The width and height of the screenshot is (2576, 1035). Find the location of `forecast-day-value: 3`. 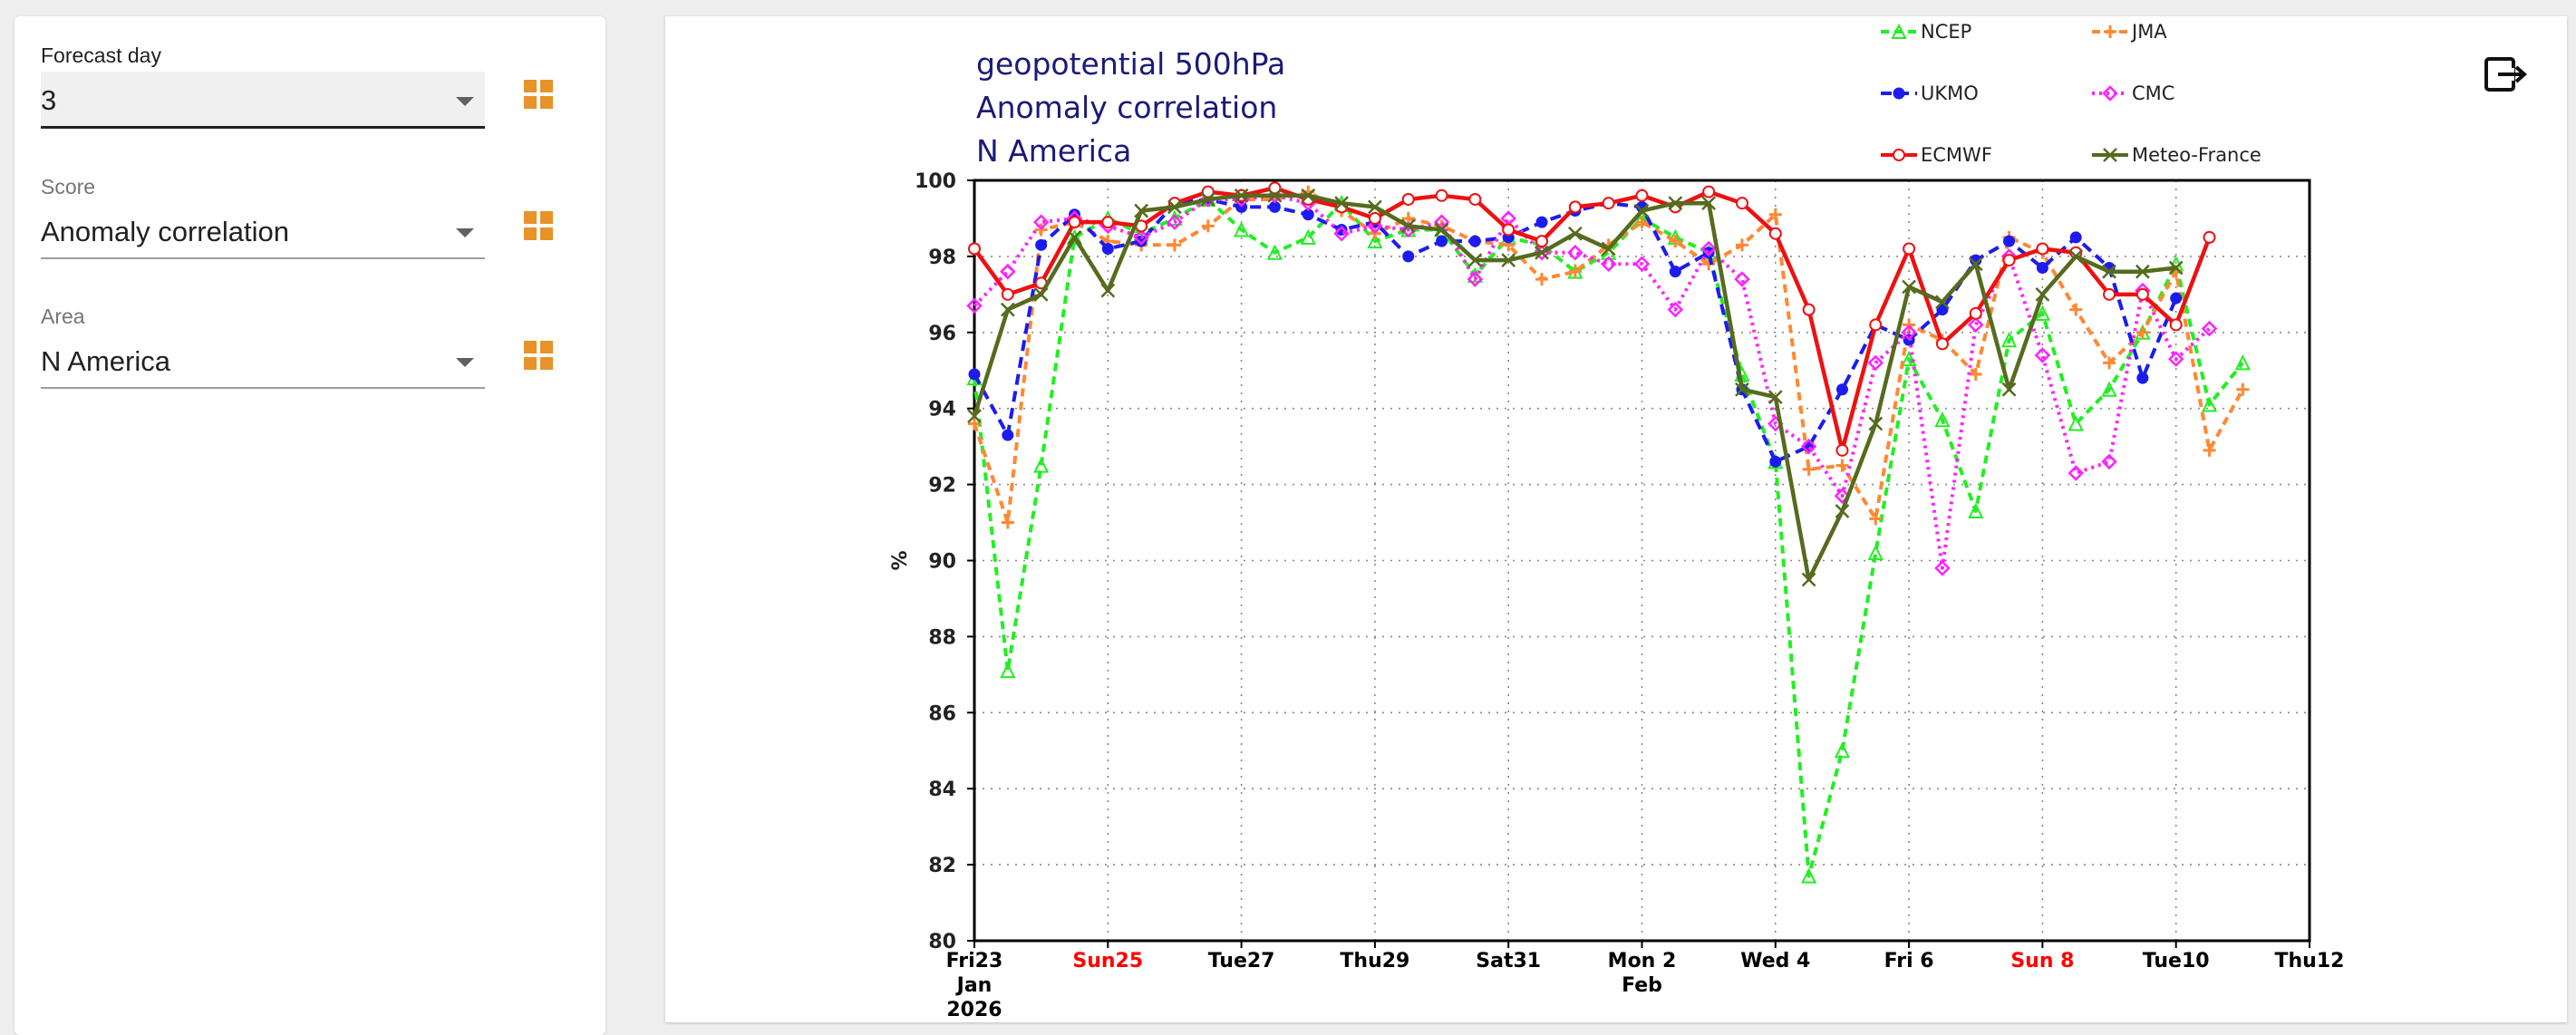

forecast-day-value: 3 is located at coordinates (49, 100).